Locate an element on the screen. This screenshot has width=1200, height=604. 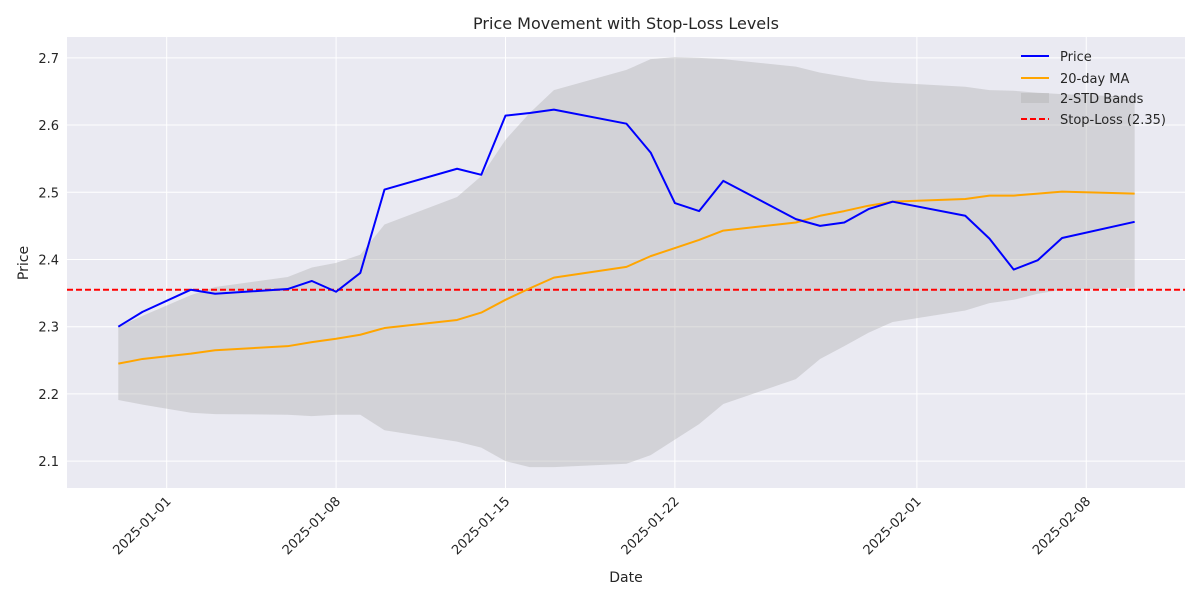
x-tick-label: 2025-02-08 is located at coordinates (1062, 526).